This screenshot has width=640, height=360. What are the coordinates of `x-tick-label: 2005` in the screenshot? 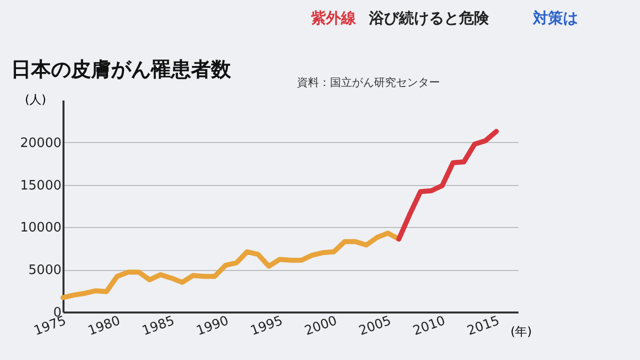 It's located at (375, 326).